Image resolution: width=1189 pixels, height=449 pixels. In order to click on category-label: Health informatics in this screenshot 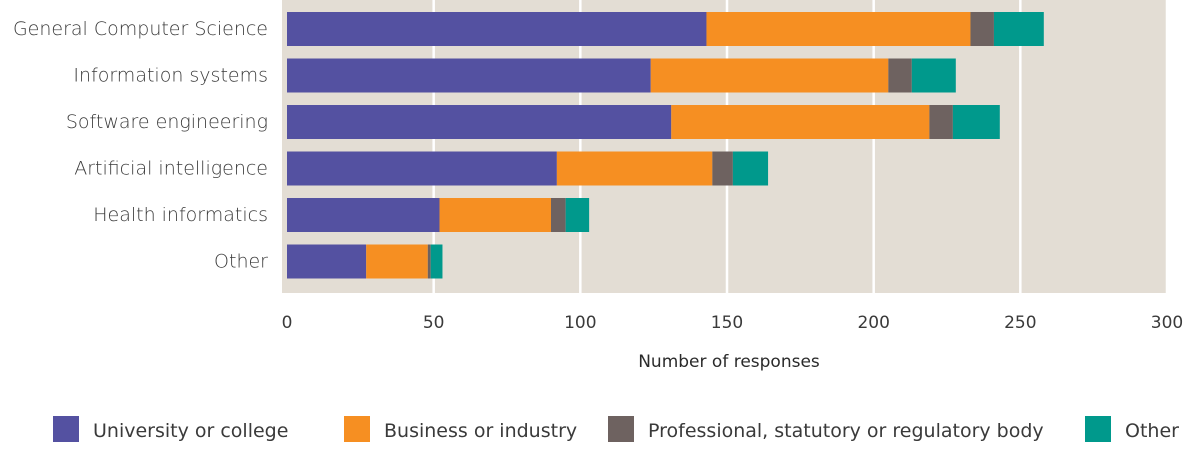, I will do `click(180, 215)`.